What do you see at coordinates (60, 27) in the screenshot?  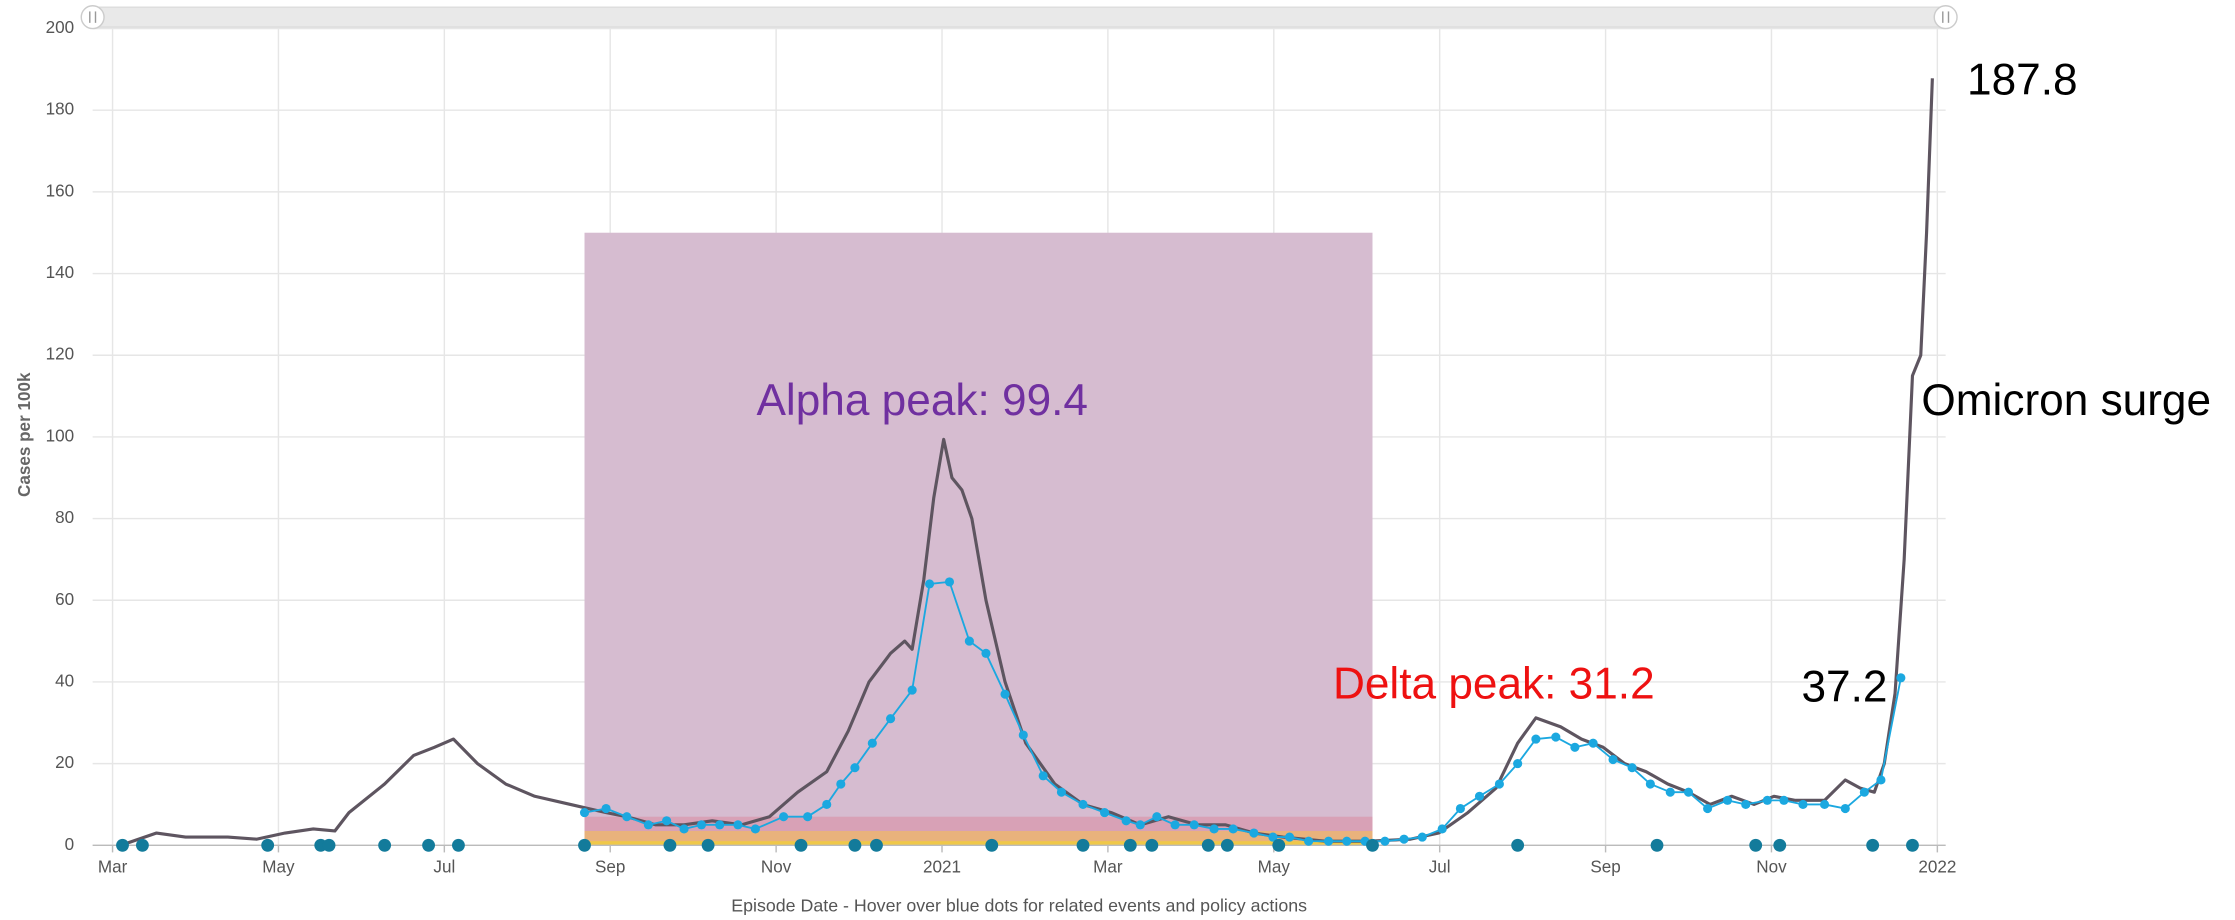 I see `y-tick-label: 200` at bounding box center [60, 27].